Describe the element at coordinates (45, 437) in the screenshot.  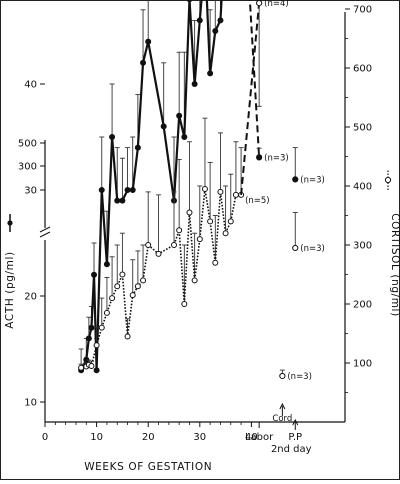
I see `x-tick-label: 0` at that location.